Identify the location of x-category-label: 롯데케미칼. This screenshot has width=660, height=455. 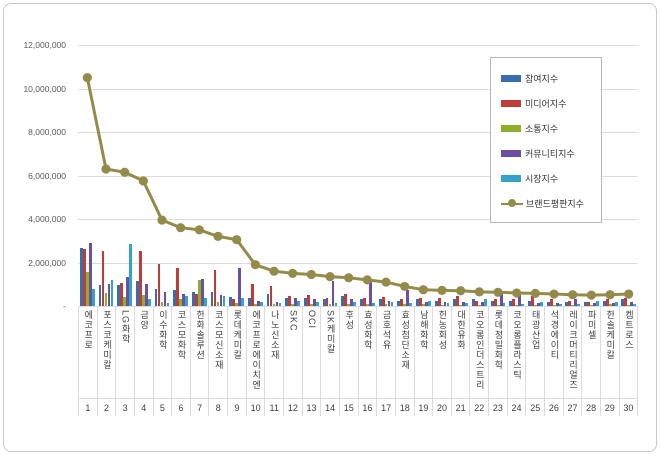
(237, 335).